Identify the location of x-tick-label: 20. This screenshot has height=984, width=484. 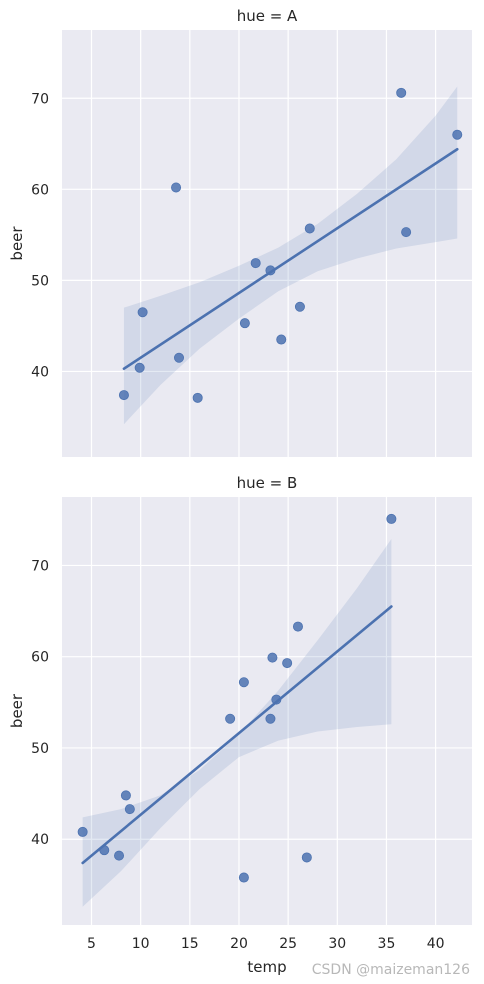
(239, 944).